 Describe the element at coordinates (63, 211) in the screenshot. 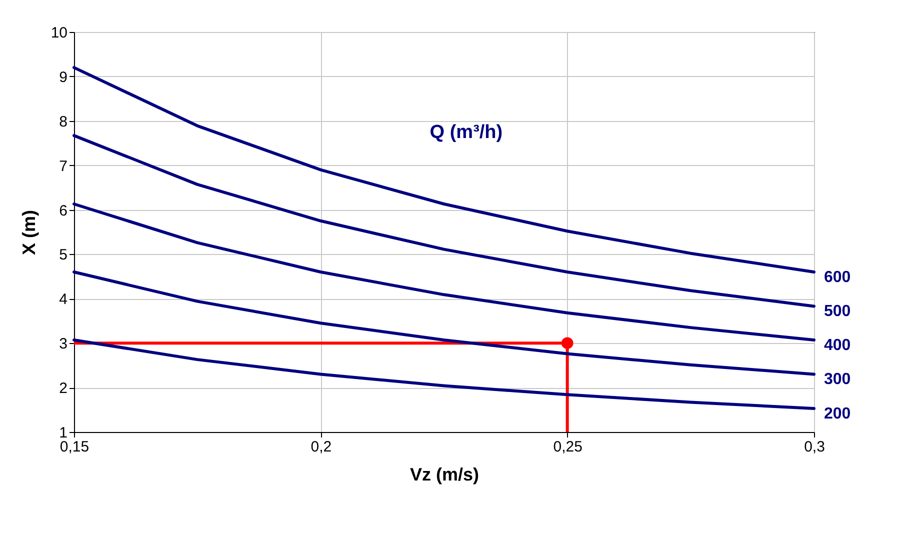

I see `y-tick-label: 6` at that location.